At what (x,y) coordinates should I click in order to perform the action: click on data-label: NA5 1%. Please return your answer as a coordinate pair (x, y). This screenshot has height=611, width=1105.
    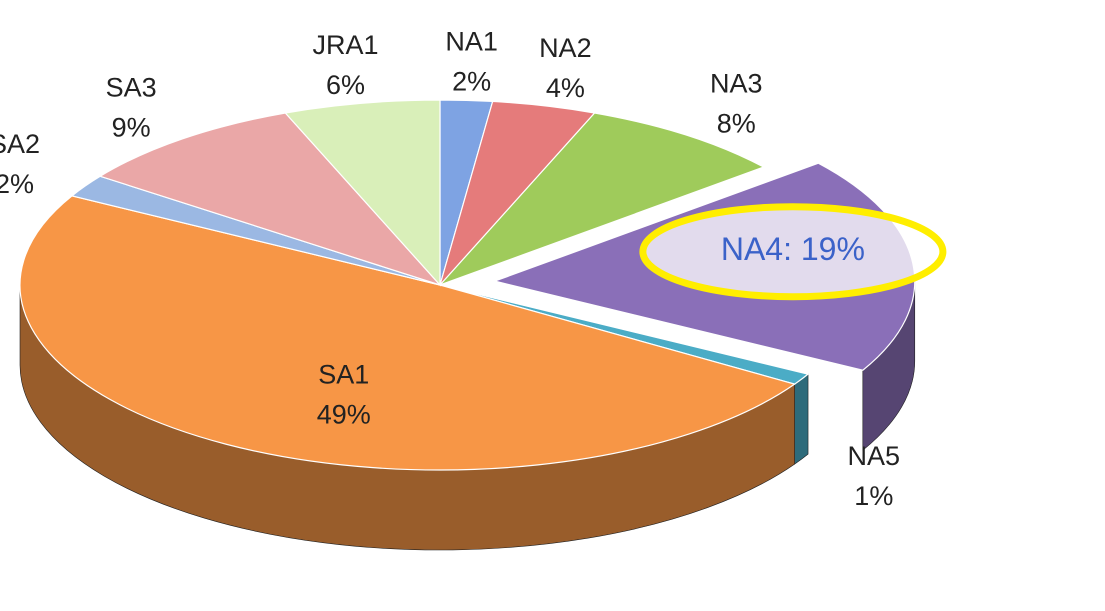
    Looking at the image, I should click on (874, 476).